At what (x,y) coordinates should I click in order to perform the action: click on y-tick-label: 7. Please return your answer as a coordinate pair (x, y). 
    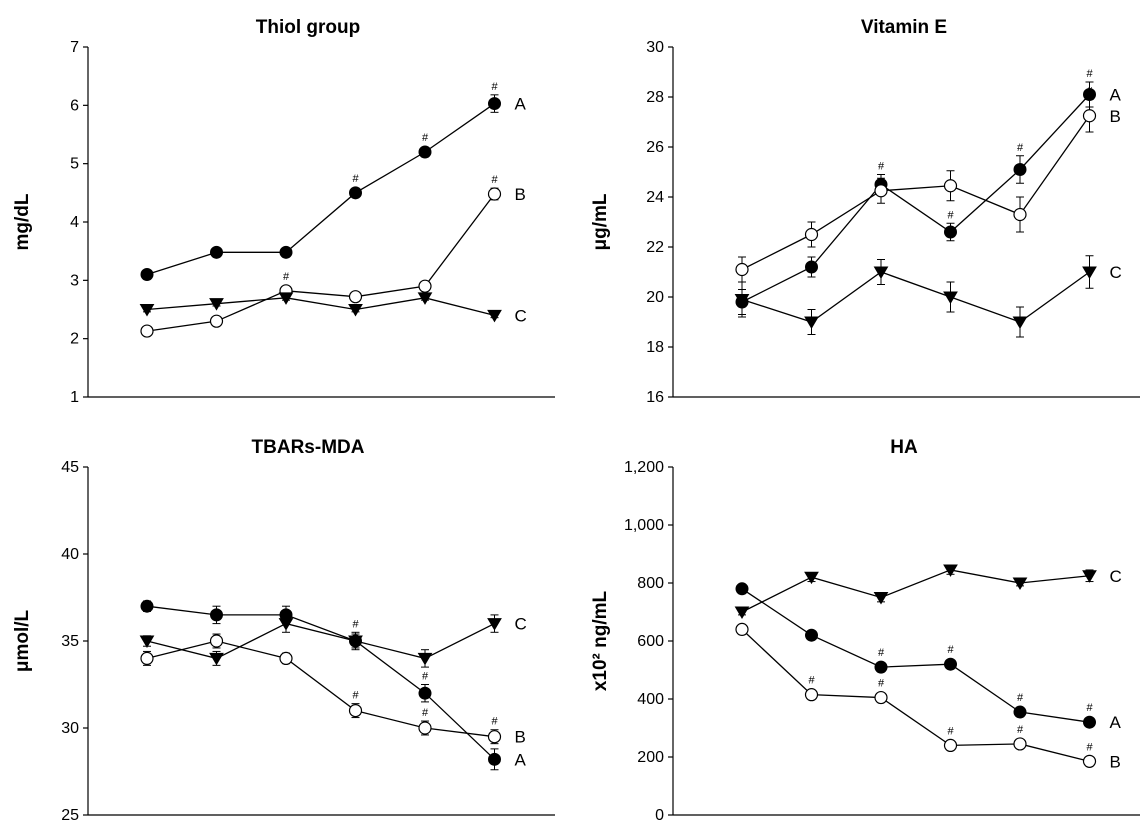
    Looking at the image, I should click on (74, 47).